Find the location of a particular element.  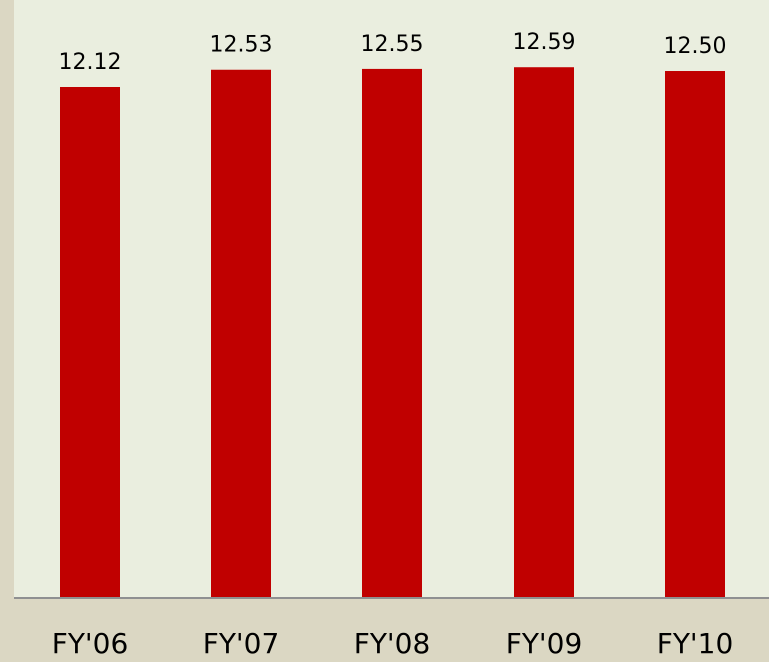

x-tick-label: FY'07 is located at coordinates (241, 643).